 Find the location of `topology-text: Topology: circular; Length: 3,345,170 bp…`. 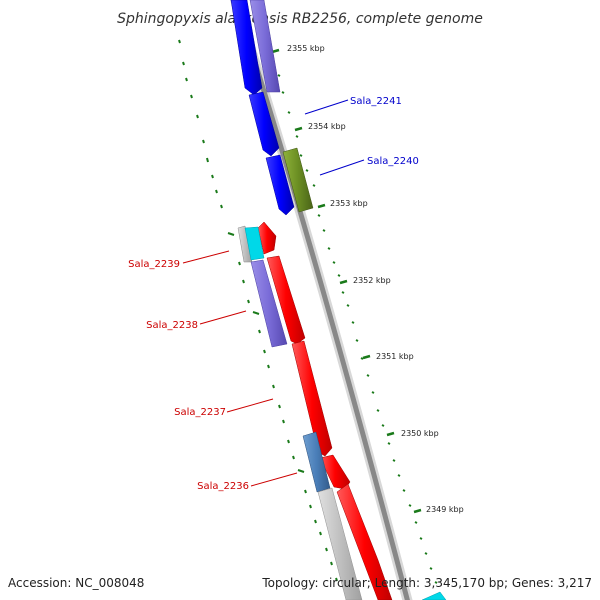

topology-text: Topology: circular; Length: 3,345,170 bp… is located at coordinates (427, 583).